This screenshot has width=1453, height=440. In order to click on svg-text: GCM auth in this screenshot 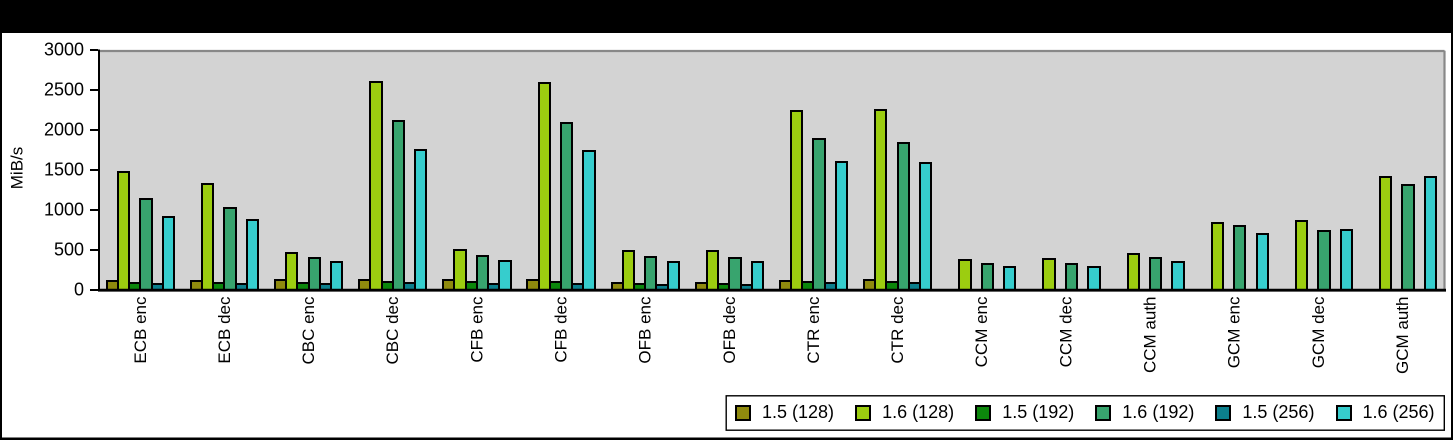, I will do `click(1402, 335)`.